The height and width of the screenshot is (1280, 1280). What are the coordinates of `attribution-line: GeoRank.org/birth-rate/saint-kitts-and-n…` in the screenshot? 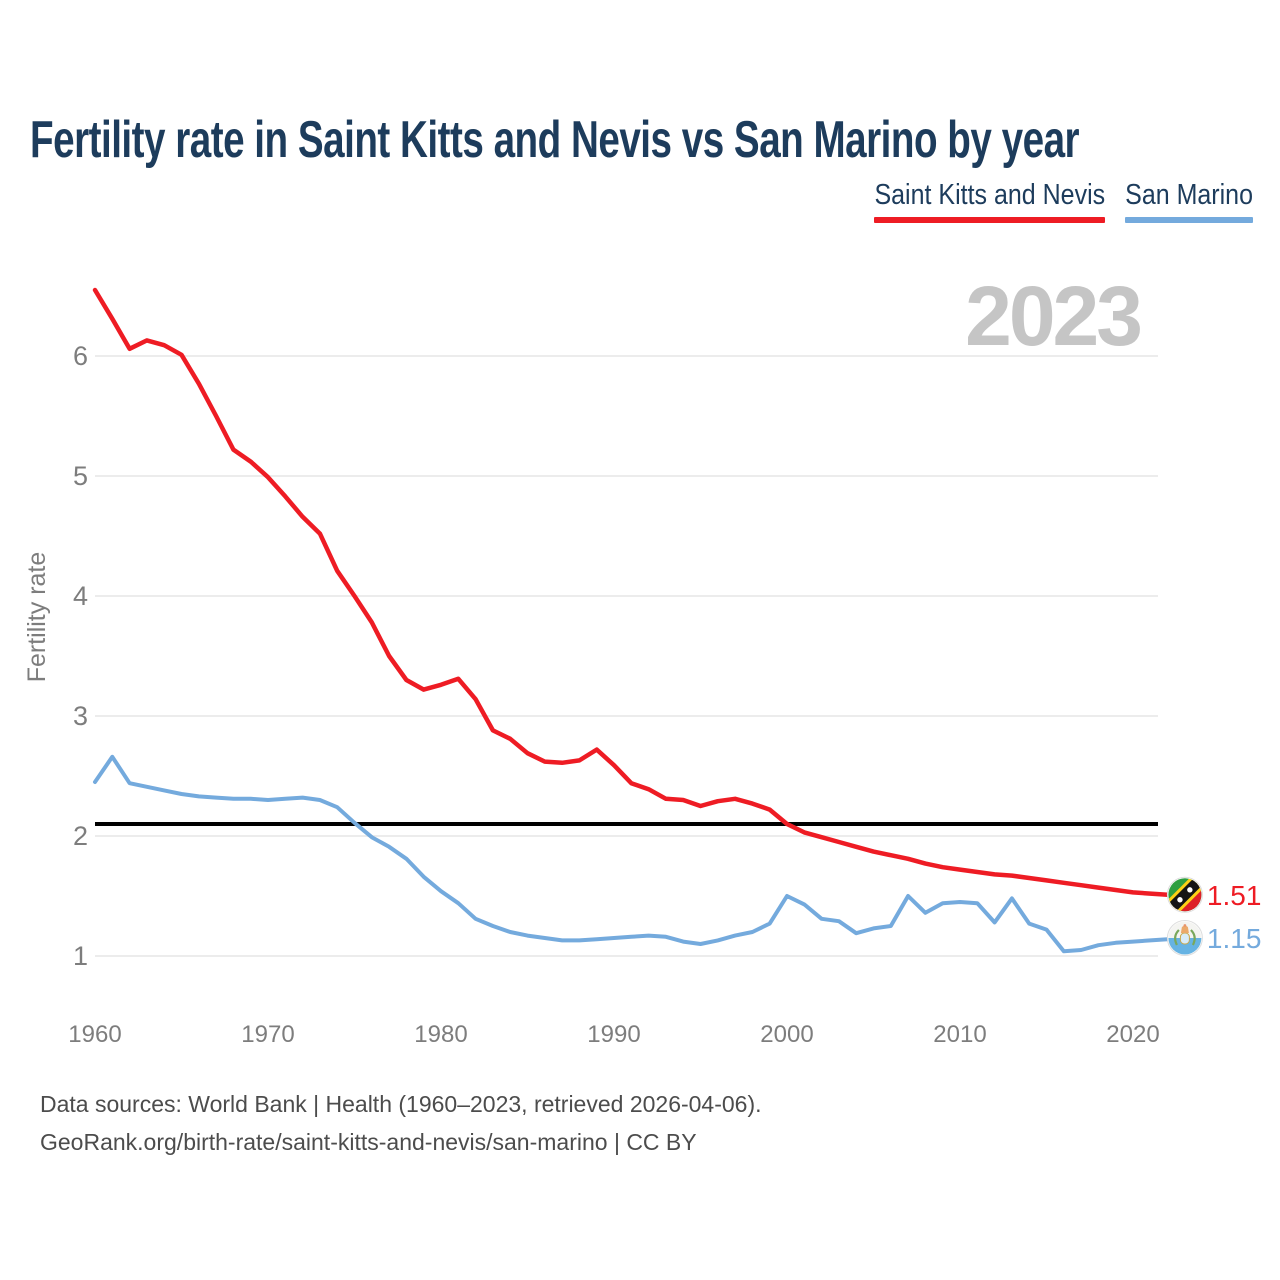 It's located at (368, 1142).